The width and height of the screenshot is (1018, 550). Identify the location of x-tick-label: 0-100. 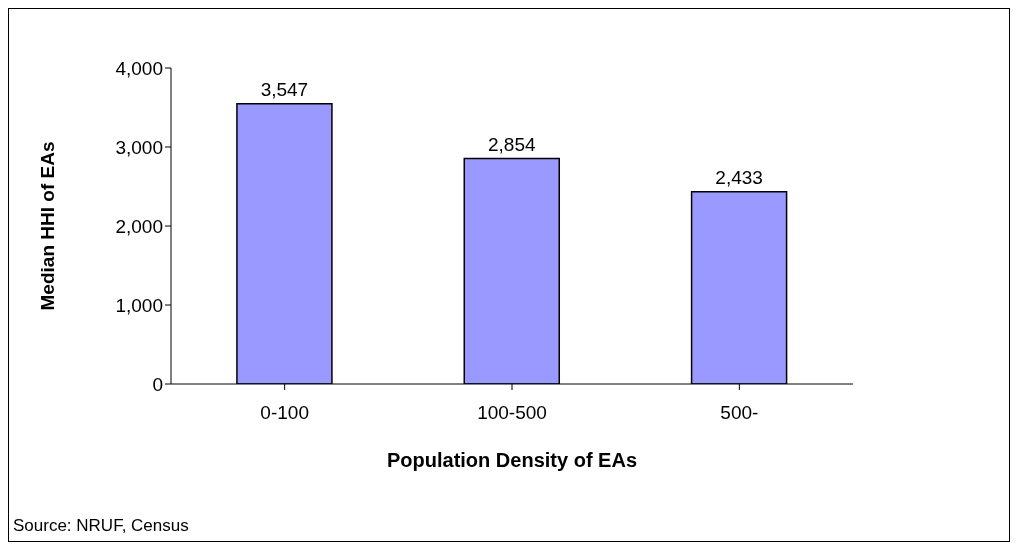
(284, 413).